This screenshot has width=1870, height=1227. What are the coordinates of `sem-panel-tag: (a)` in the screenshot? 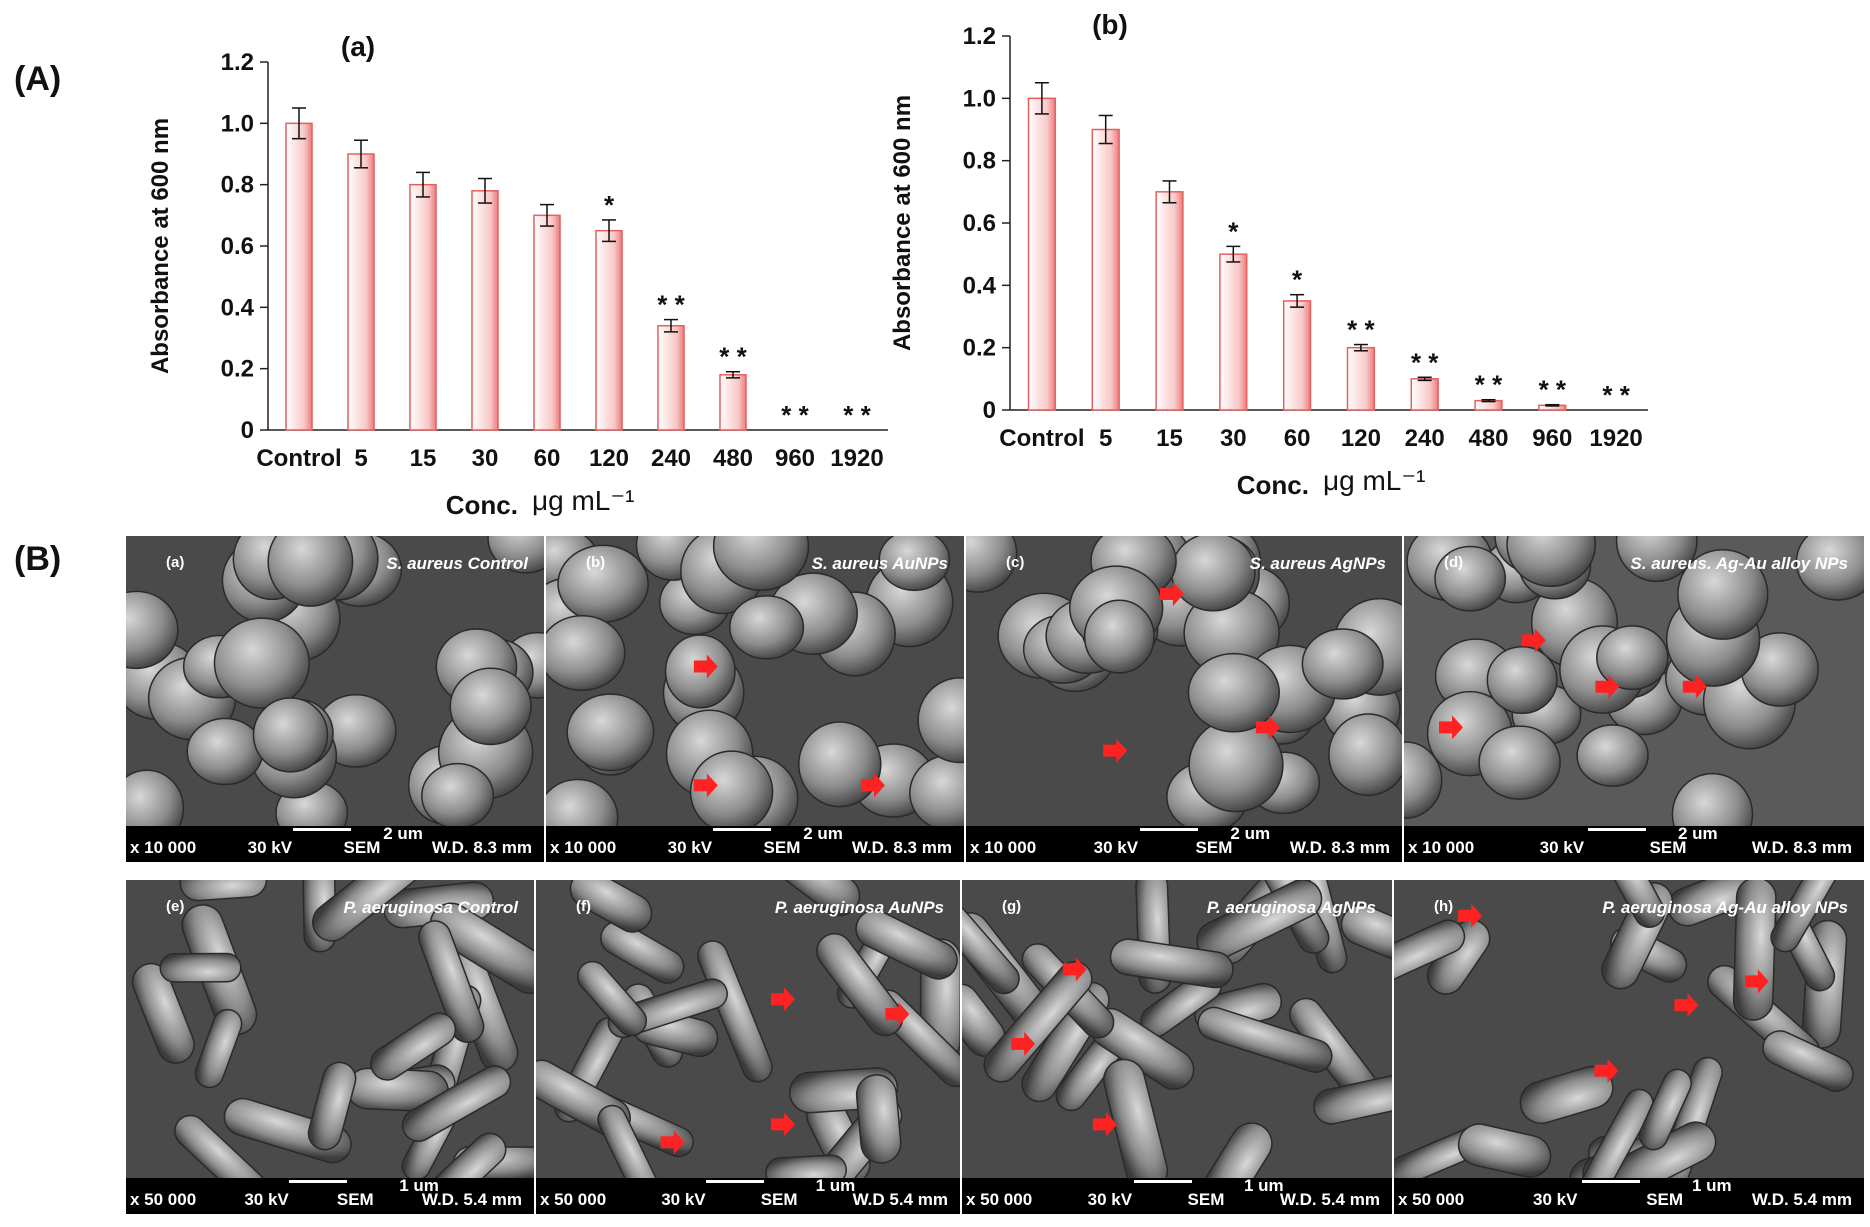 It's located at (175, 562).